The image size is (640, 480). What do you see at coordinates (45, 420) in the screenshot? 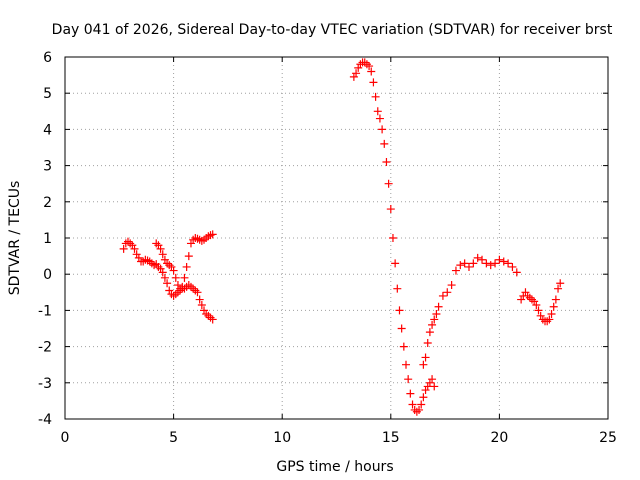
I see `y-tick-label: -4` at bounding box center [45, 420].